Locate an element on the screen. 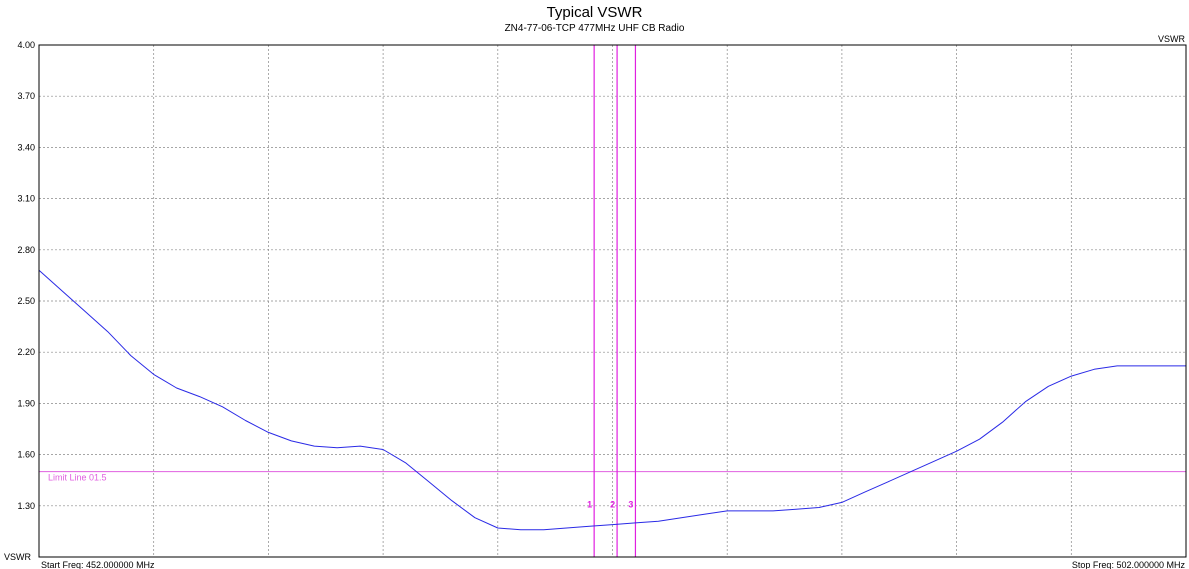  y-tick-label: 3.10 is located at coordinates (26, 199).